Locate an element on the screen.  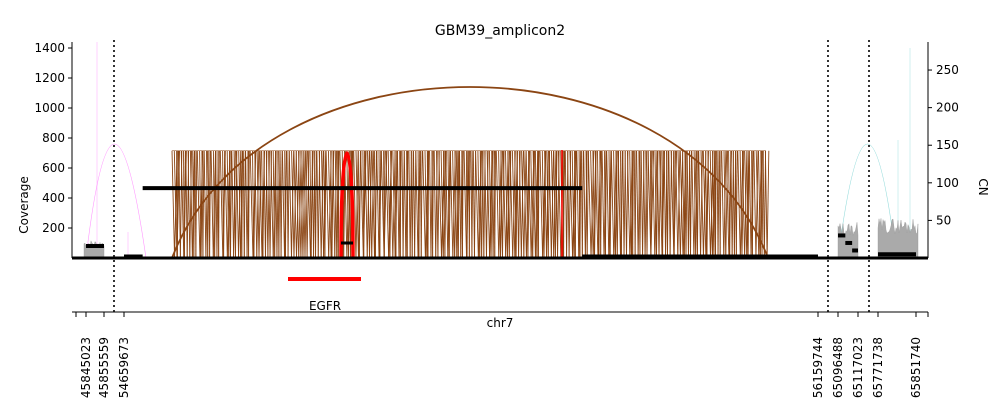
left-tick-label: 1000 is located at coordinates (49, 108).